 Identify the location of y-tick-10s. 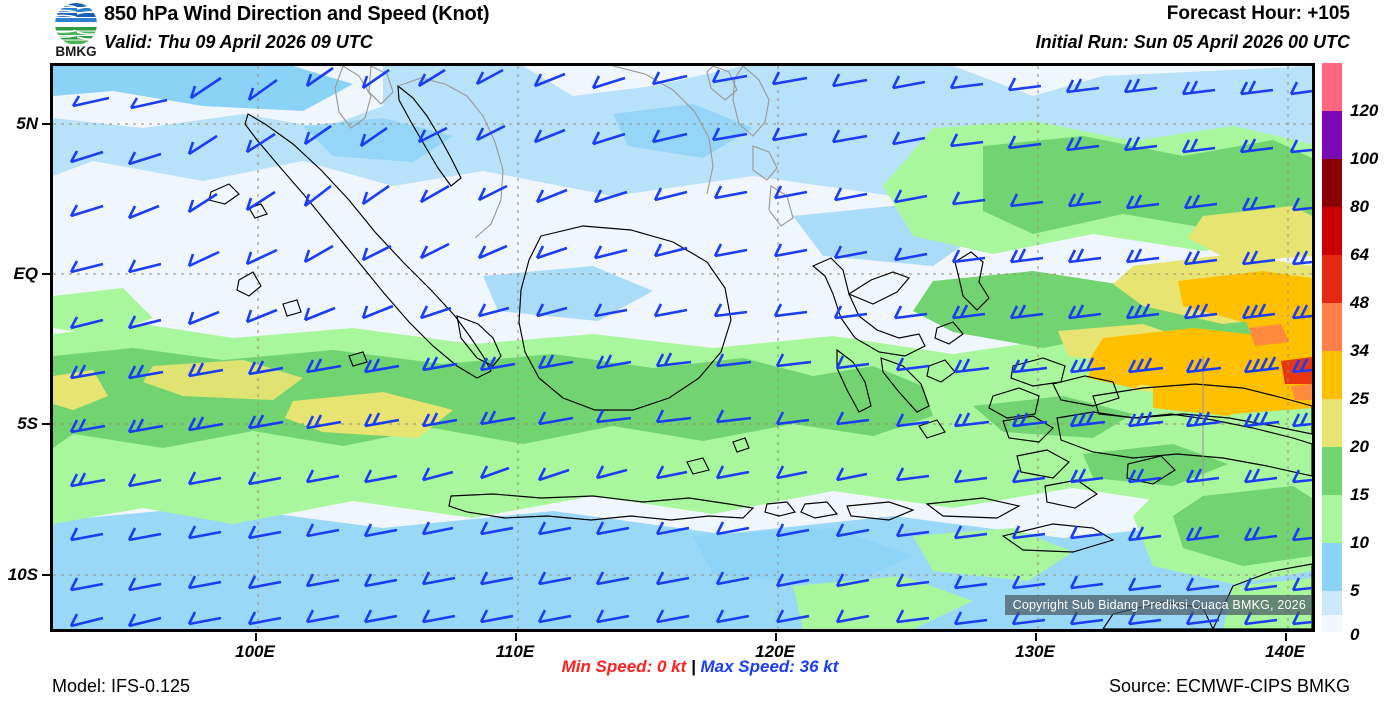
(46, 575).